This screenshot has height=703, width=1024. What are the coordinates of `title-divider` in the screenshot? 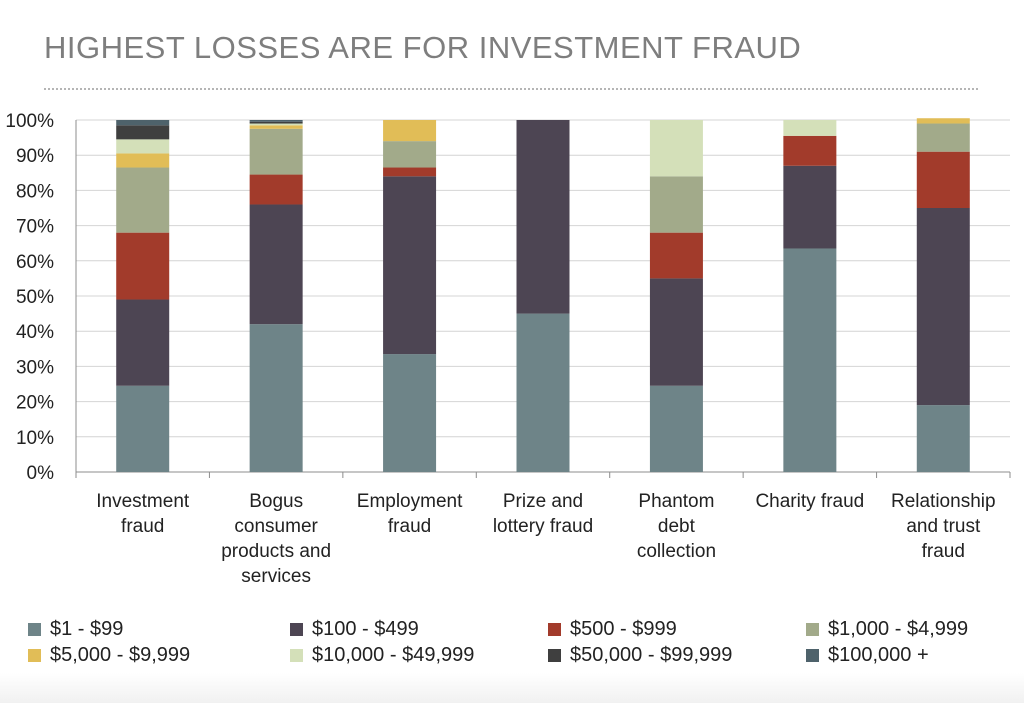 It's located at (511, 89).